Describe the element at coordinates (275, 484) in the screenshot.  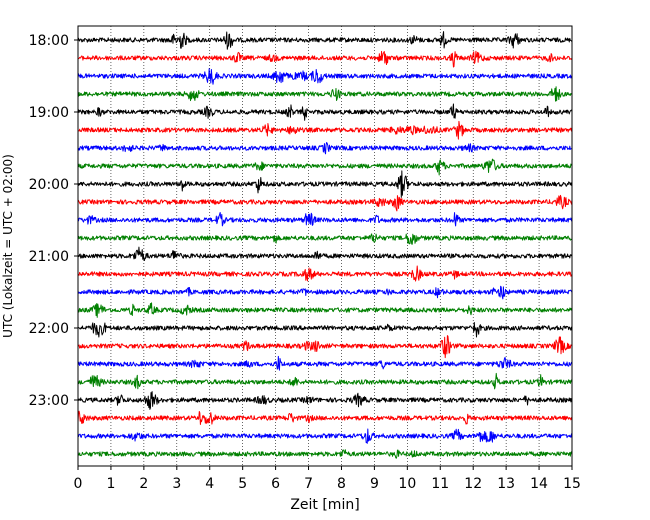
I see `x-tick-label: 6` at that location.